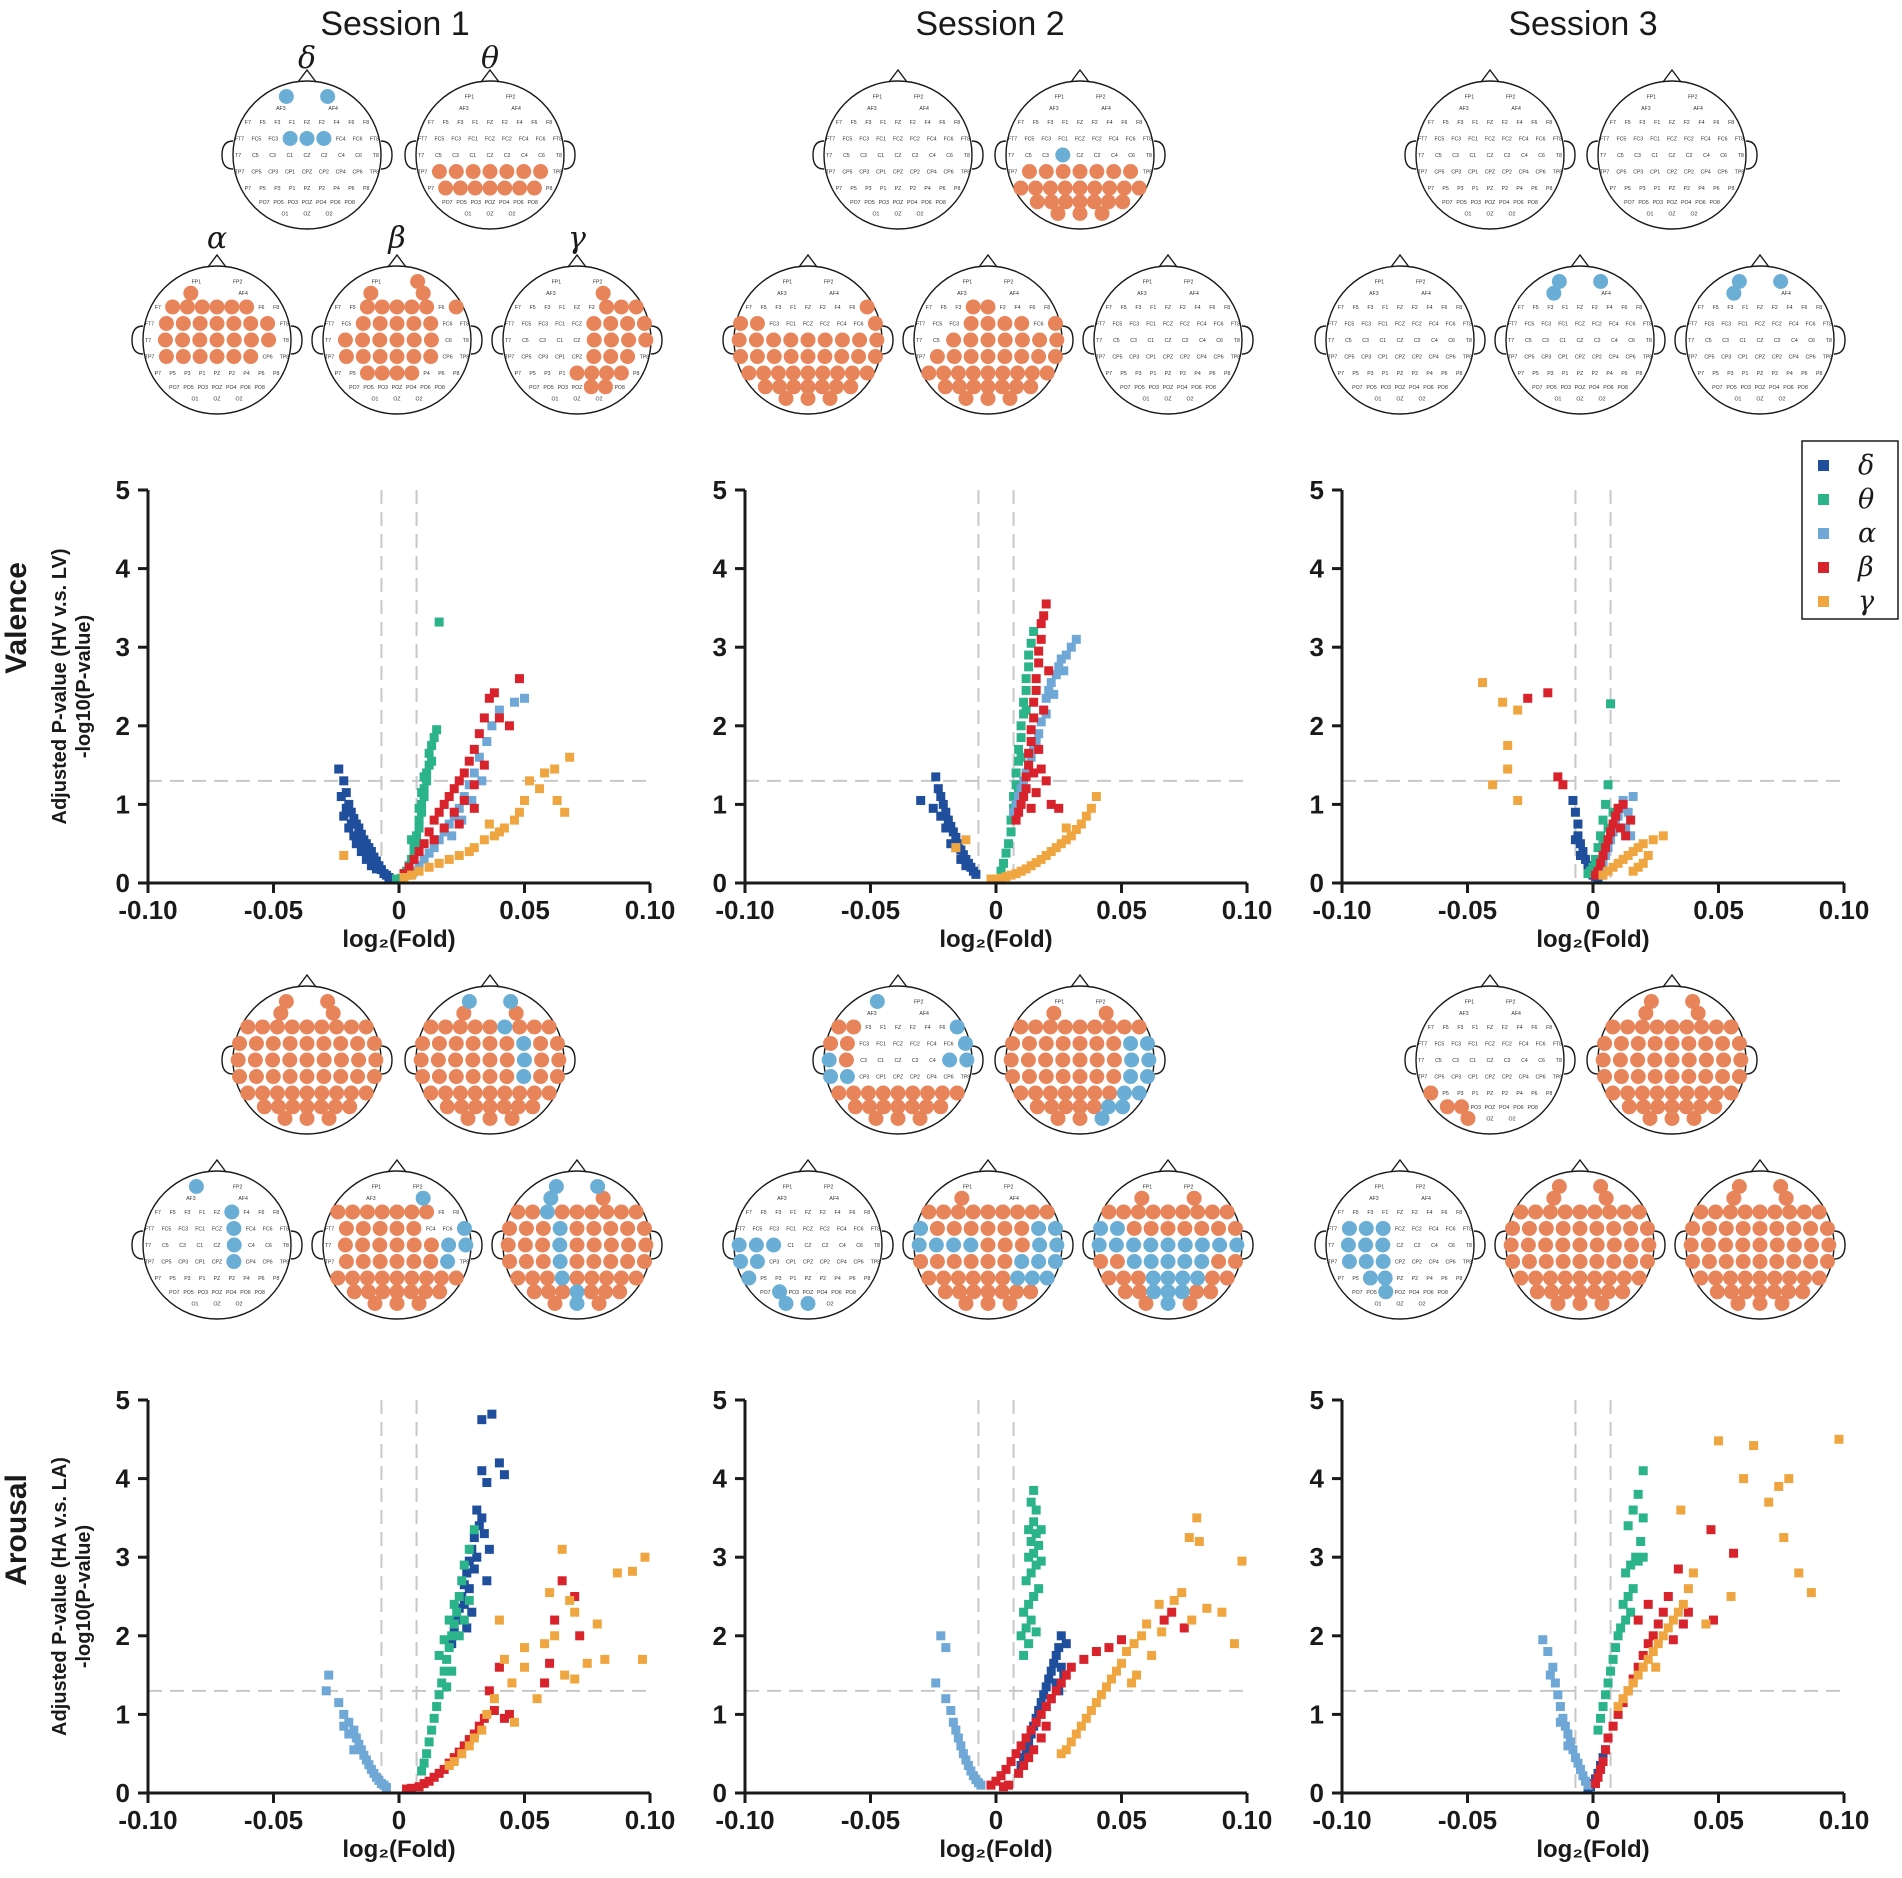 Image resolution: width=1902 pixels, height=1878 pixels. What do you see at coordinates (1046, 139) in the screenshot?
I see `electrode-label: FC3` at bounding box center [1046, 139].